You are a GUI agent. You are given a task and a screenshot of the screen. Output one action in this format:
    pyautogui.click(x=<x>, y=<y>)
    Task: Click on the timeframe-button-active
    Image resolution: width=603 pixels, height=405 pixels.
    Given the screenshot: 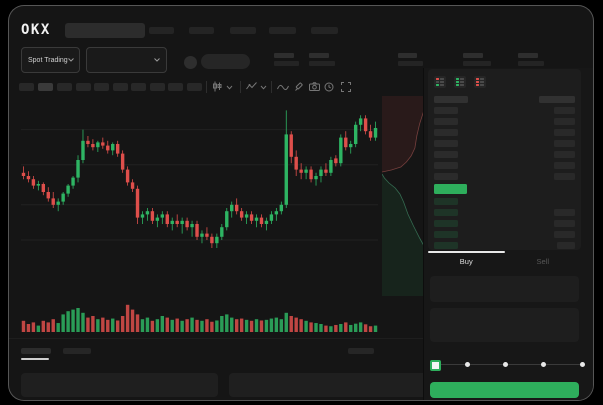 What is the action you would take?
    pyautogui.click(x=45, y=87)
    